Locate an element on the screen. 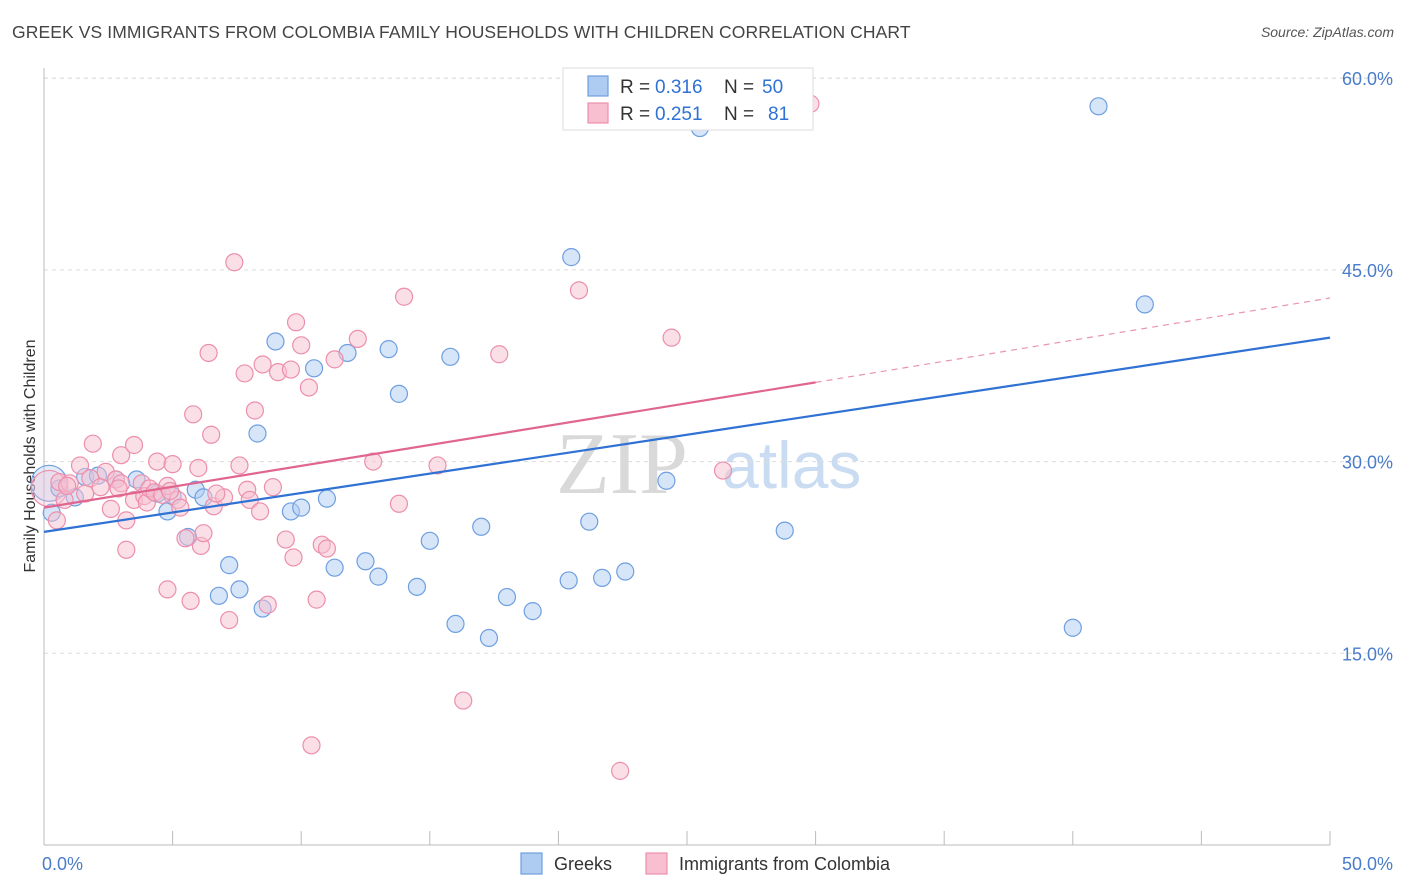  y-tick-label-30: 30.0% is located at coordinates (1367, 463).